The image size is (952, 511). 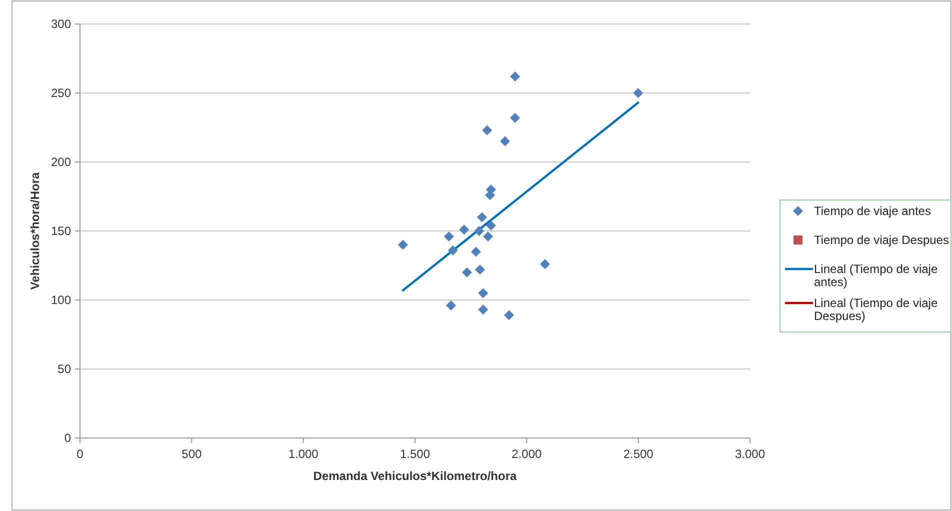 I want to click on x-tick-label: 0, so click(x=80, y=454).